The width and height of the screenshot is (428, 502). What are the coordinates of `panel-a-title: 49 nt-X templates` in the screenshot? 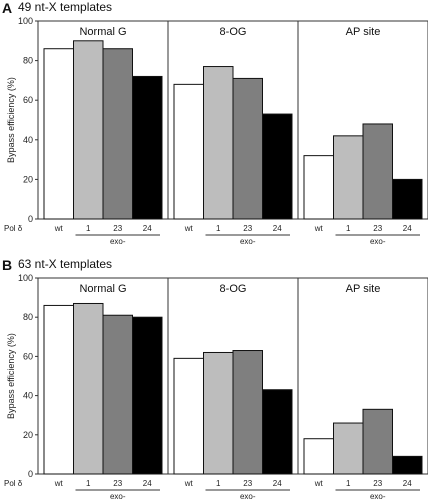 It's located at (65, 7).